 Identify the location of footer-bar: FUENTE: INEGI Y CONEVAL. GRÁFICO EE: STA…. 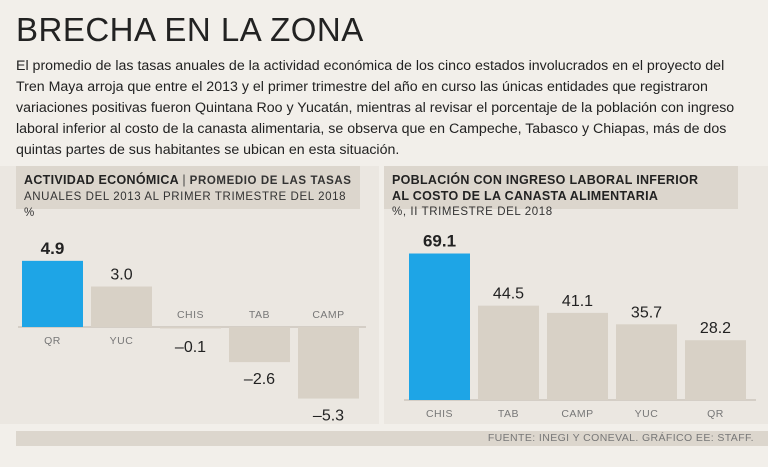
(392, 438).